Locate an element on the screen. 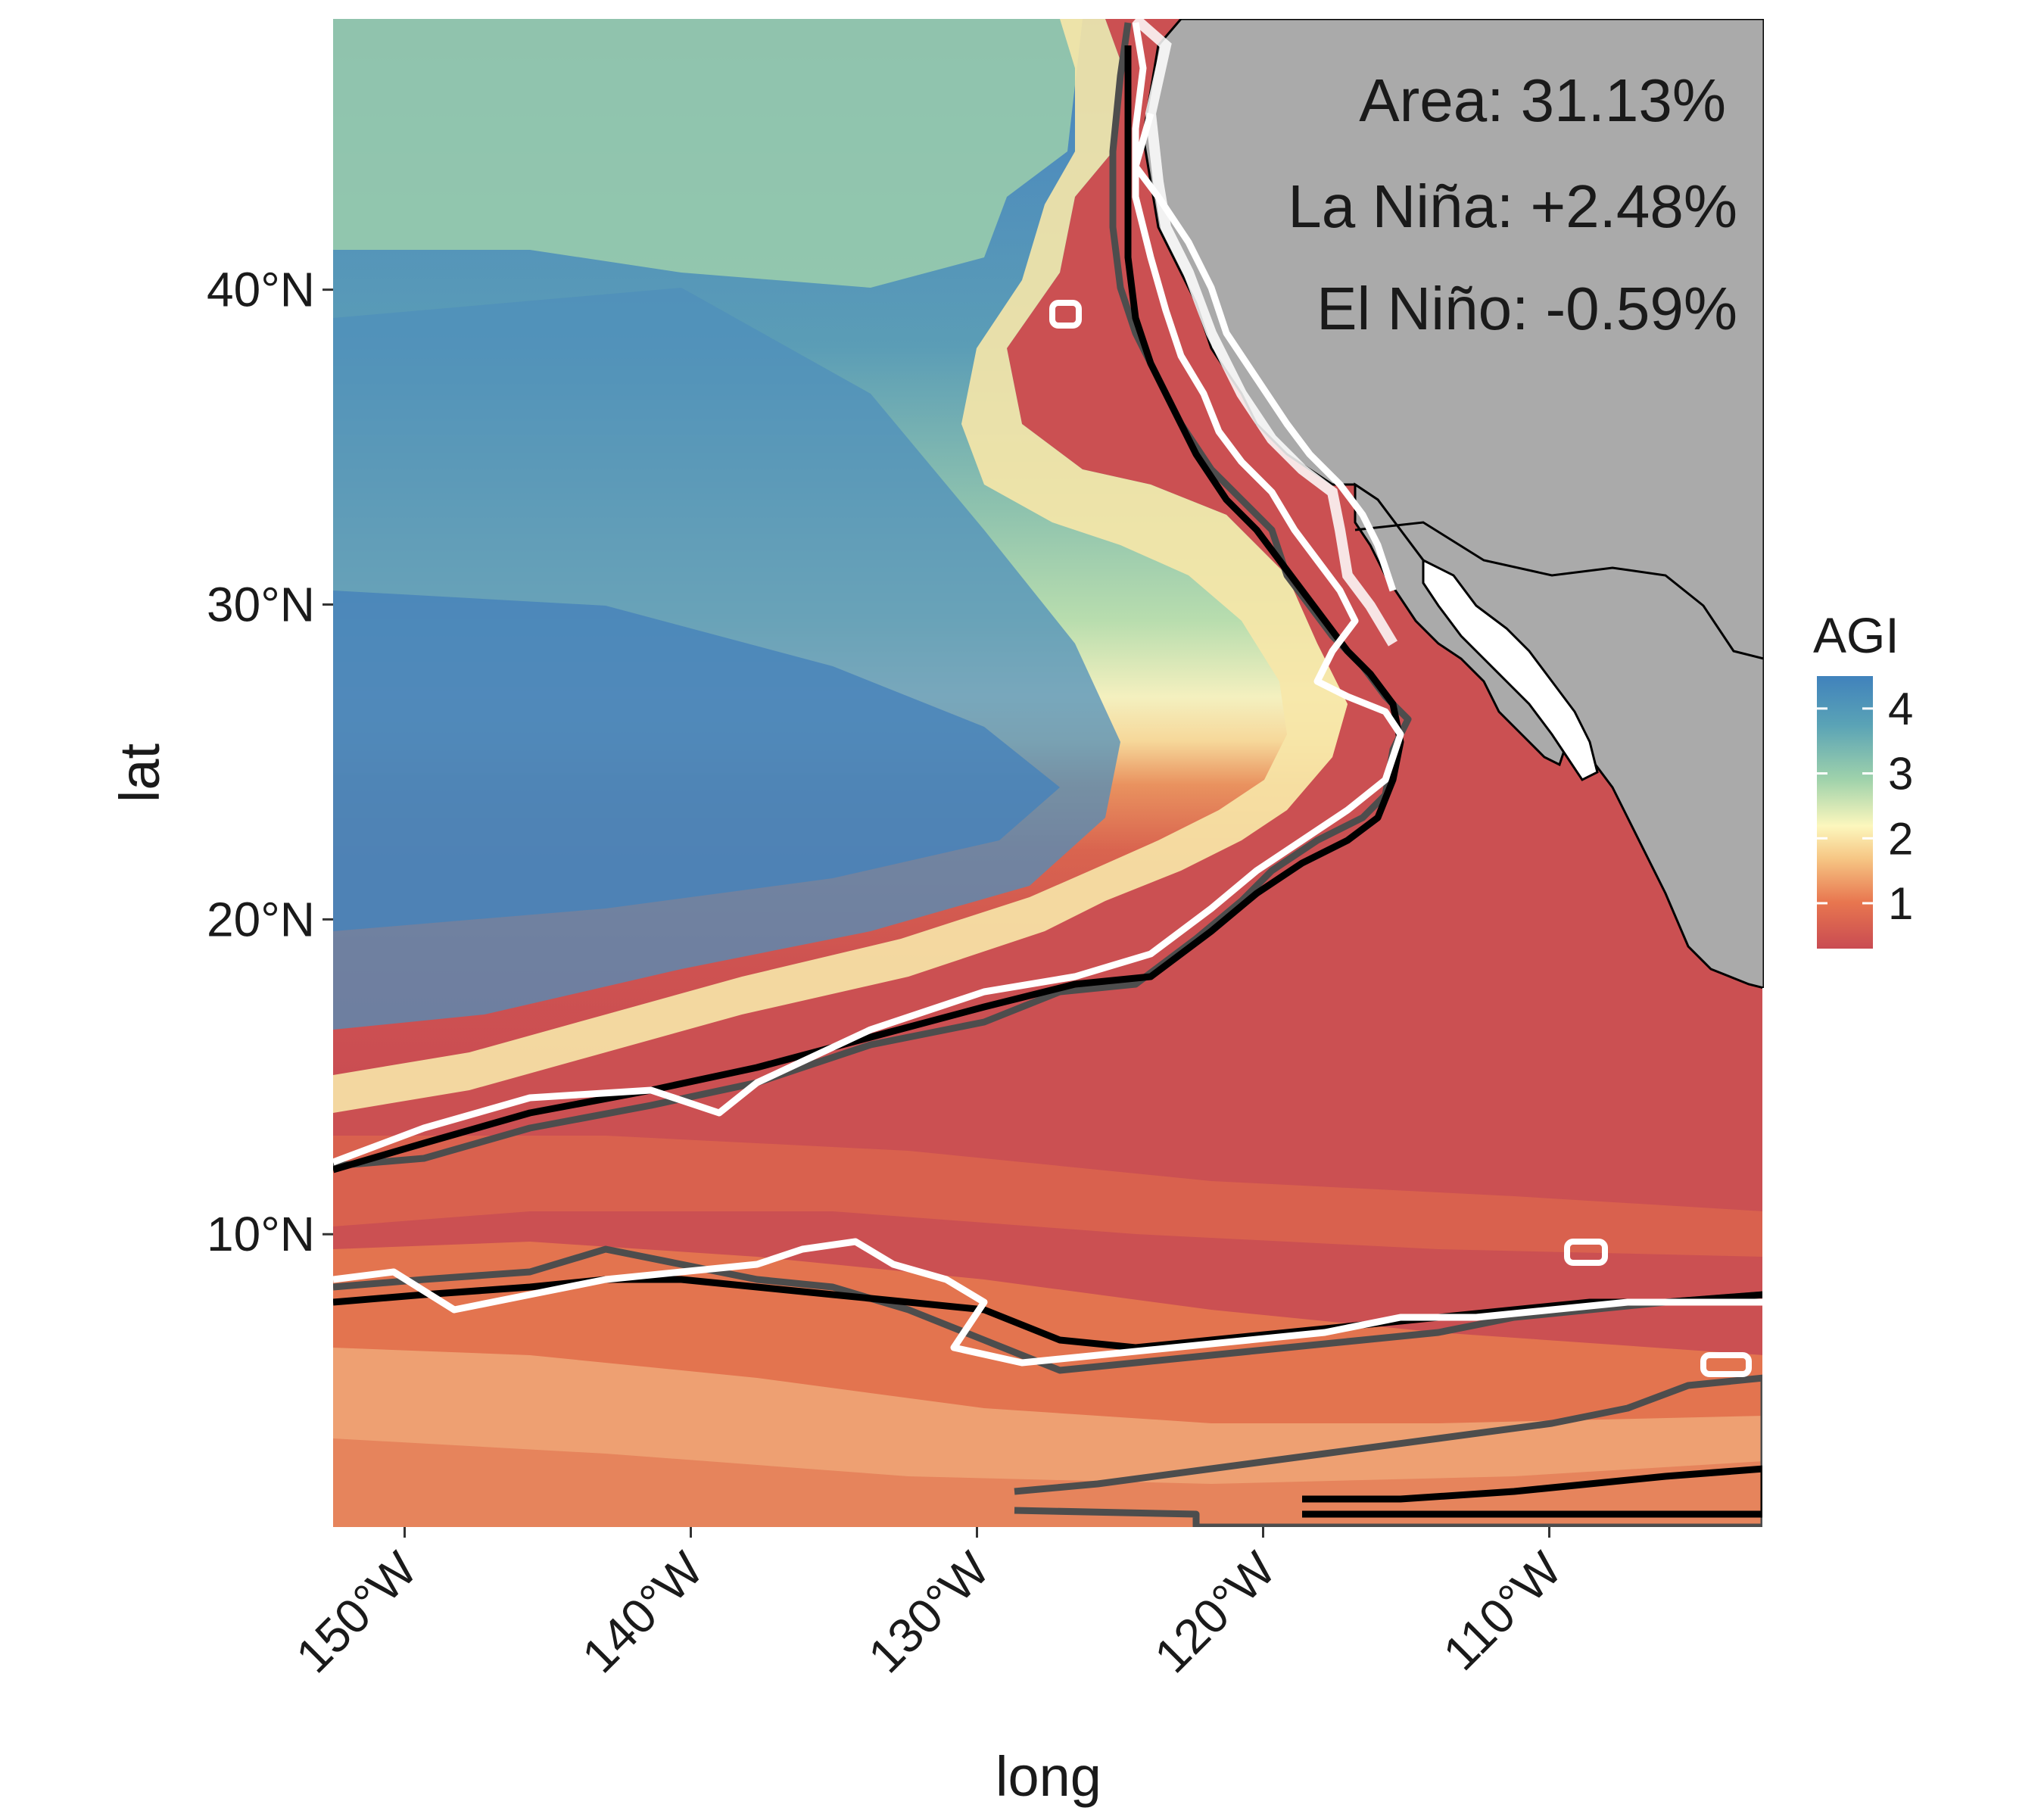 The image size is (2044, 1817). coastal-fringe is located at coordinates (1265, 333).